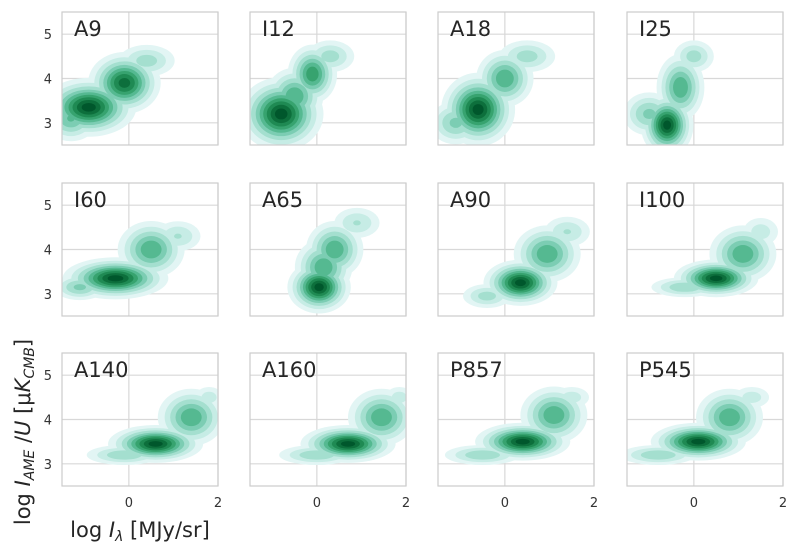 The height and width of the screenshot is (556, 800). What do you see at coordinates (476, 370) in the screenshot?
I see `panel-label: P857` at bounding box center [476, 370].